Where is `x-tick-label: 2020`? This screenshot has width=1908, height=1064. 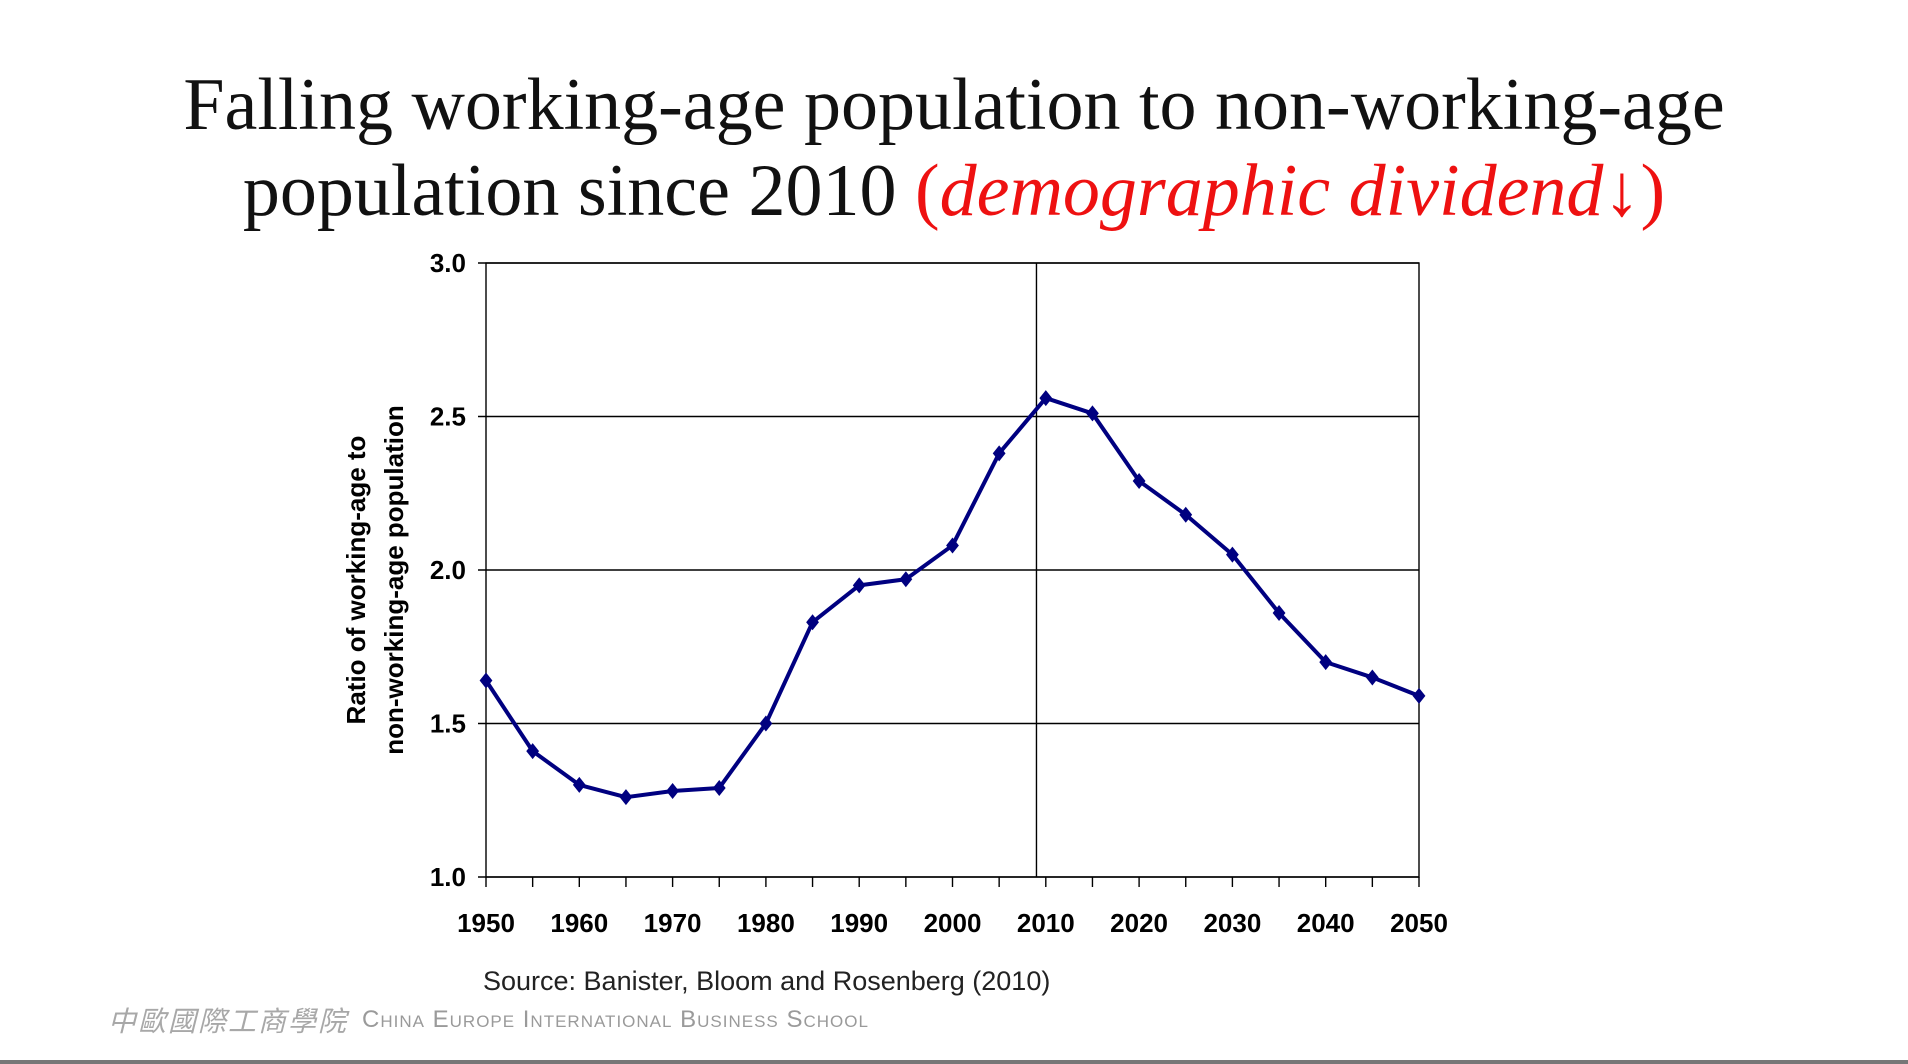 x-tick-label: 2020 is located at coordinates (1139, 923).